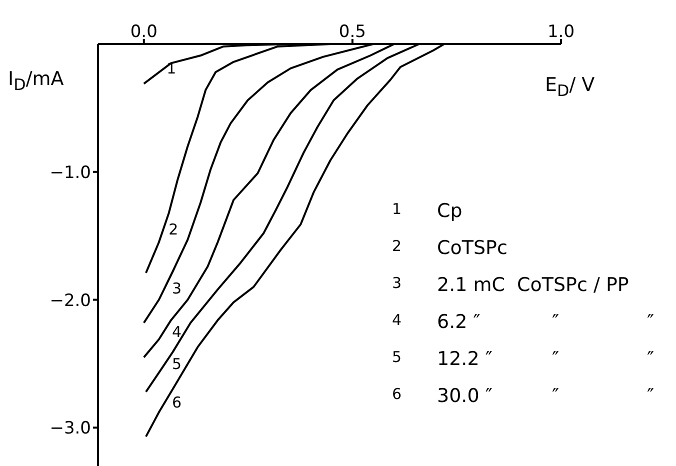 The height and width of the screenshot is (466, 676). I want to click on annotation: 4, so click(177, 332).